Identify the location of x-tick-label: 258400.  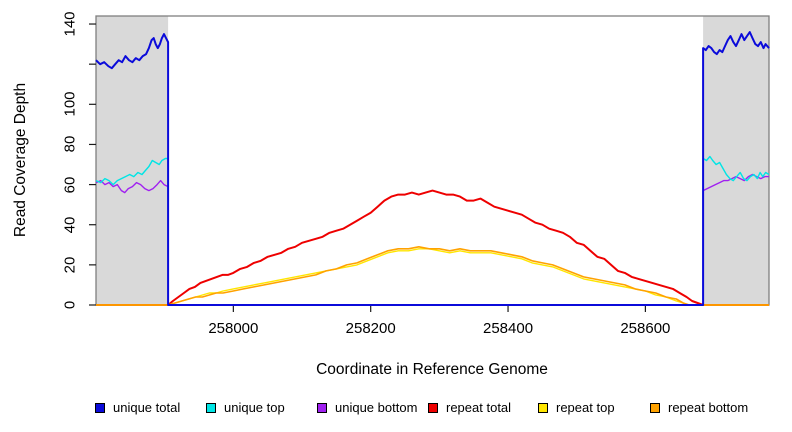
(508, 328).